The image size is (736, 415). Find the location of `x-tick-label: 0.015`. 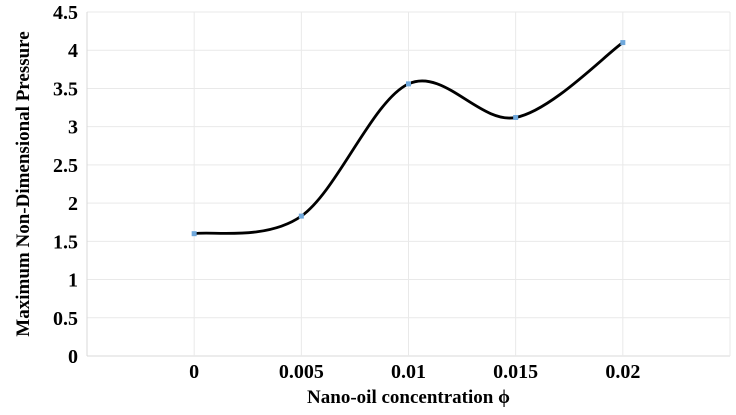

x-tick-label: 0.015 is located at coordinates (515, 372).